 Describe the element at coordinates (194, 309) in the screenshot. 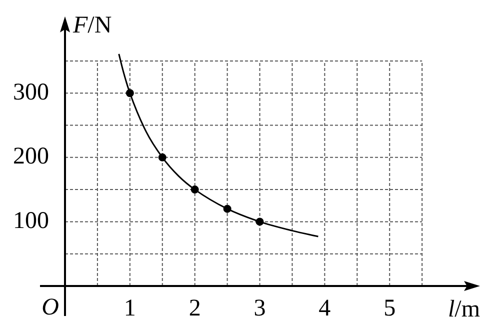

I see `x-tick-label: 2` at that location.